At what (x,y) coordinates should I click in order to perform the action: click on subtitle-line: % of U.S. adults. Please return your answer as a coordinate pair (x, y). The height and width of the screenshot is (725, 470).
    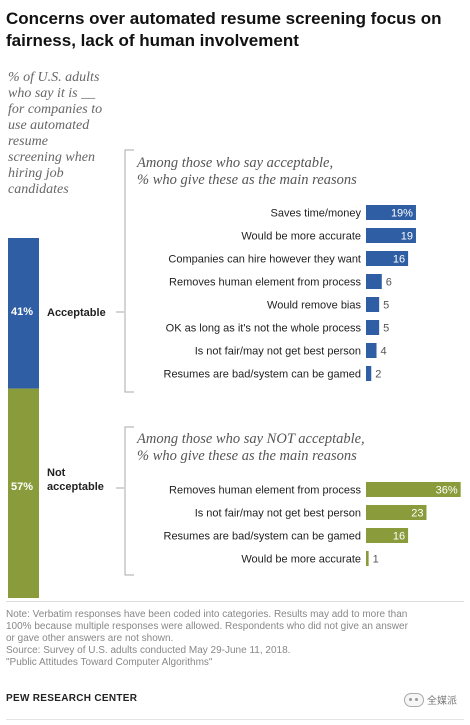
    Looking at the image, I should click on (54, 77).